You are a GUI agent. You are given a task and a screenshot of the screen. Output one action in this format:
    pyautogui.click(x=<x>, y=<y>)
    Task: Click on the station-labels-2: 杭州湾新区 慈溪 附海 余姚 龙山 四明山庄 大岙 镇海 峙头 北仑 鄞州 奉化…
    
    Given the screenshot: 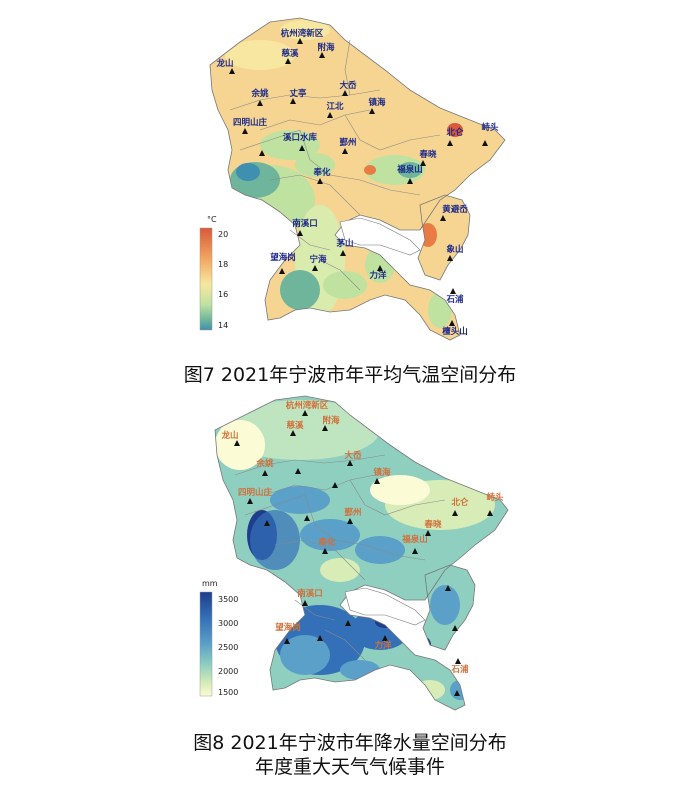 What is the action you would take?
    pyautogui.click(x=362, y=537)
    